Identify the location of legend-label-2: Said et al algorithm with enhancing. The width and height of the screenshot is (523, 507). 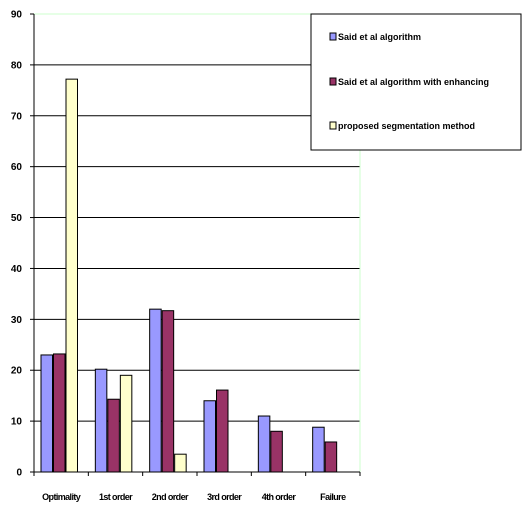
(413, 82).